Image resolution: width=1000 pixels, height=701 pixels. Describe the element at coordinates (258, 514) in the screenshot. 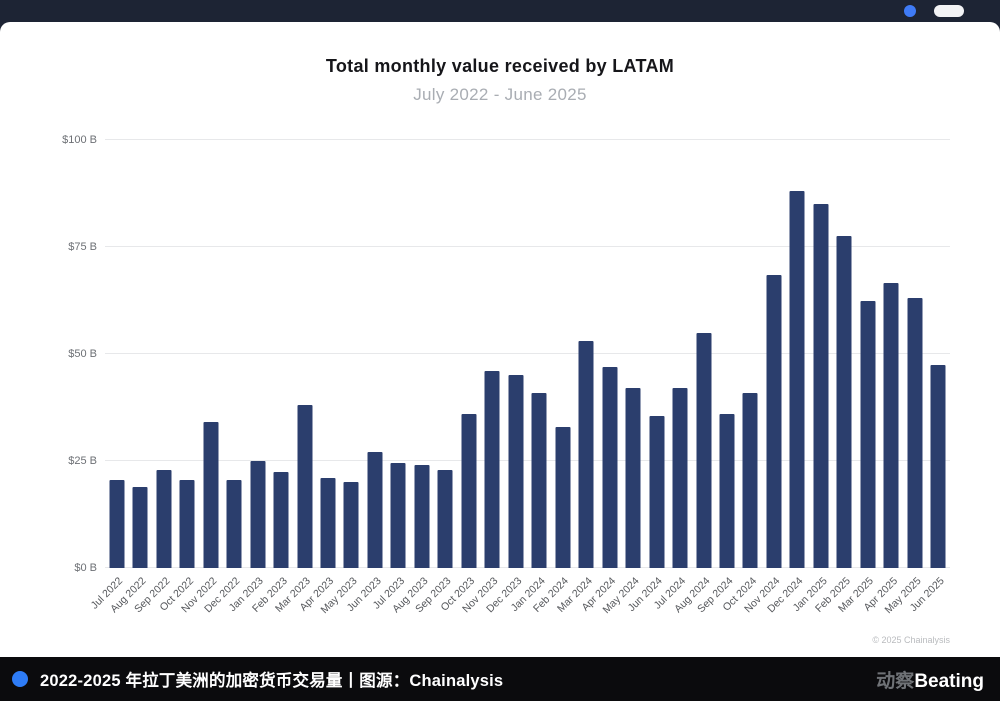

I see `bar-jan-2023` at that location.